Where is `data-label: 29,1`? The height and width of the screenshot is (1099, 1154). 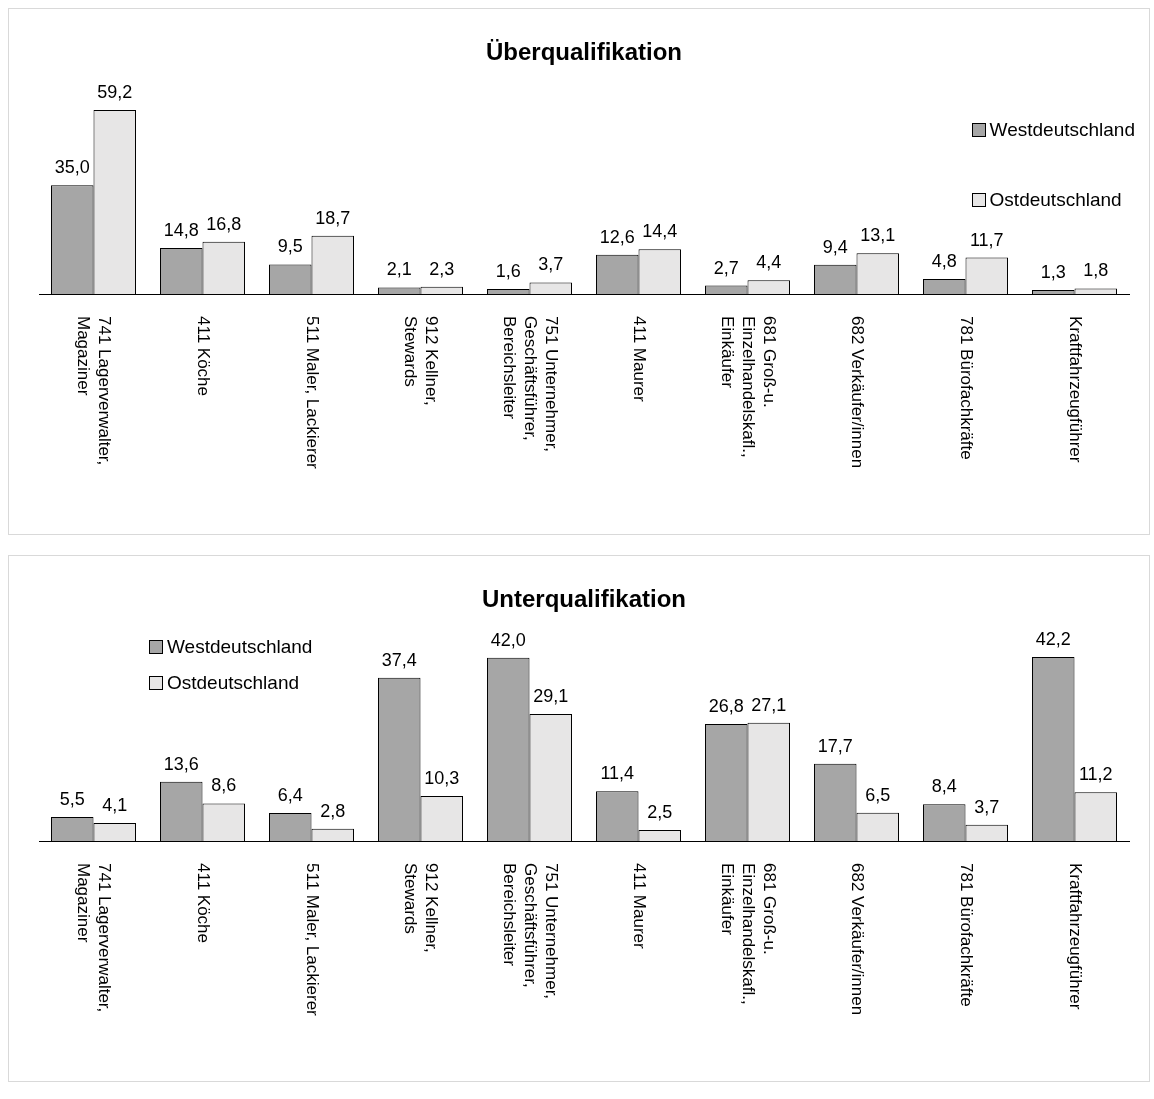
data-label: 29,1 is located at coordinates (551, 696).